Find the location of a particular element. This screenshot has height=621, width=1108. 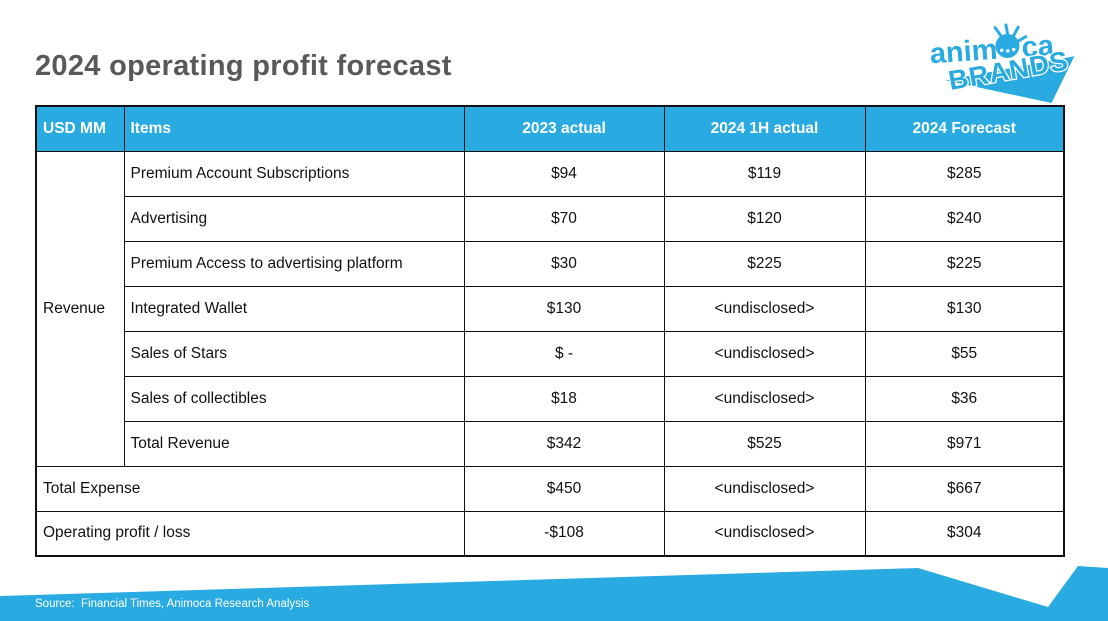

value-cell: $55 is located at coordinates (964, 353).